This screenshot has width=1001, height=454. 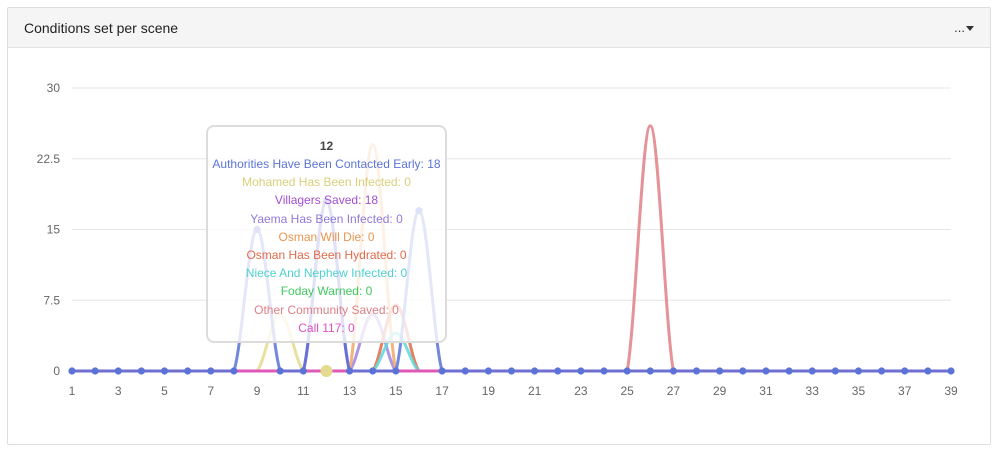 What do you see at coordinates (326, 182) in the screenshot?
I see `tooltip-line: Mohamed Has Been Infected: 0` at bounding box center [326, 182].